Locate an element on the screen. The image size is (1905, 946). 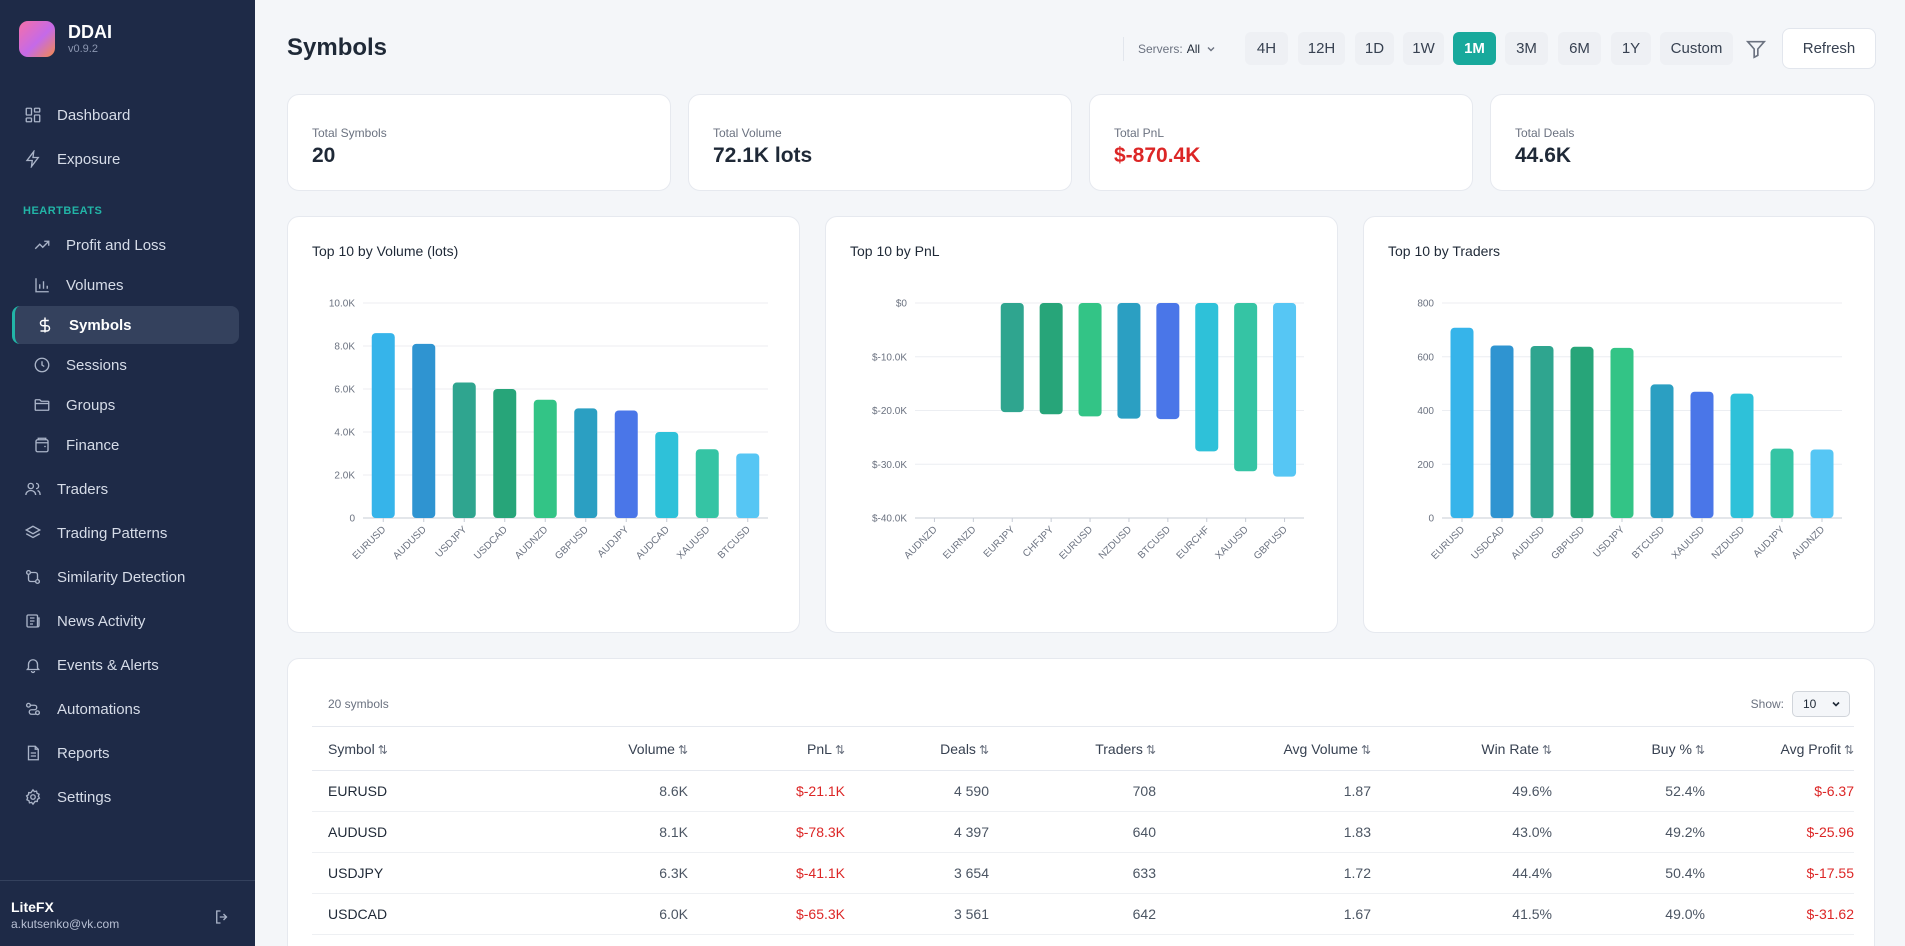
timeframe-1d: 1D is located at coordinates (1374, 48).